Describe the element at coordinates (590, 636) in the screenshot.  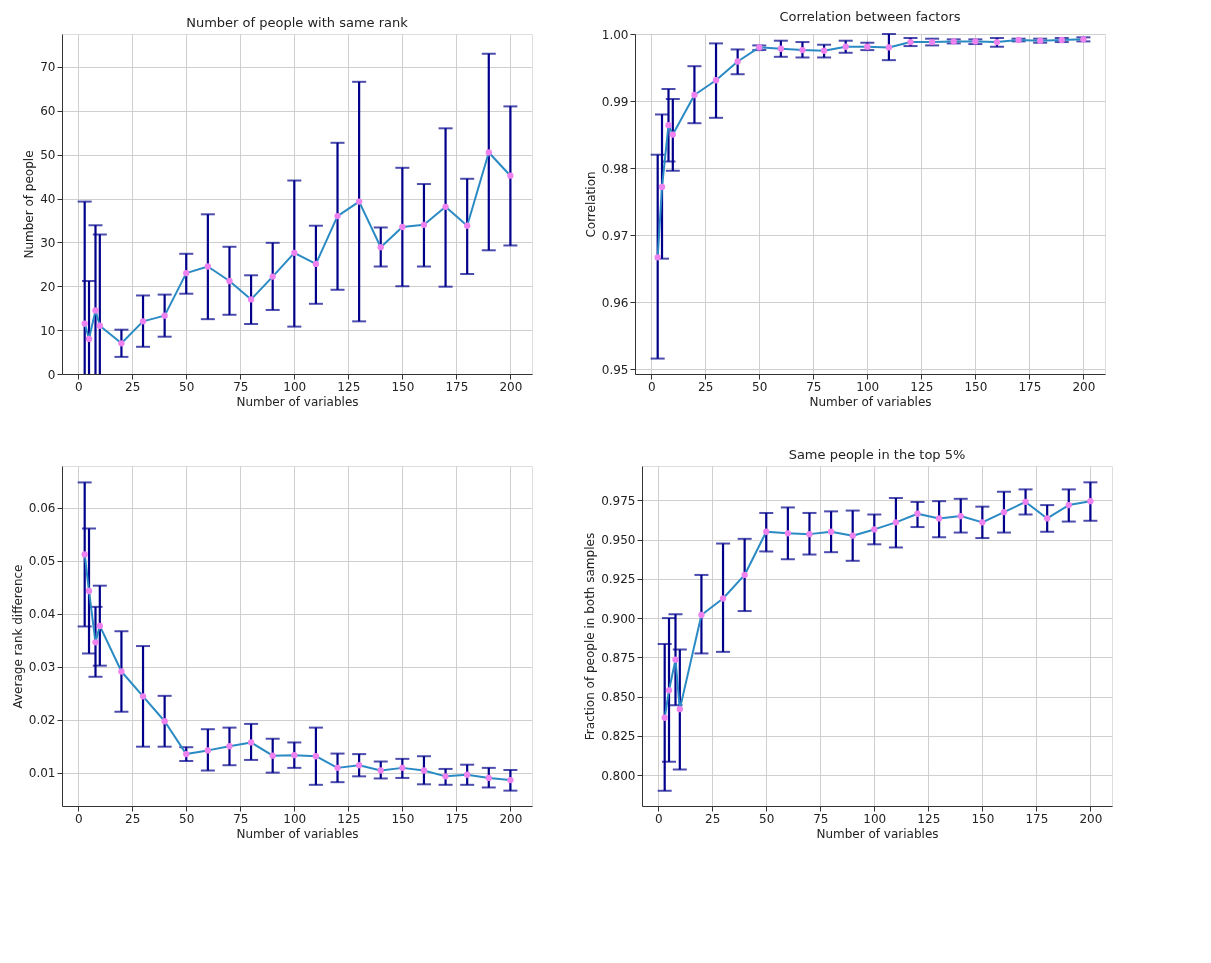
I see `y-axis-title: Fraction of people in both samples` at that location.